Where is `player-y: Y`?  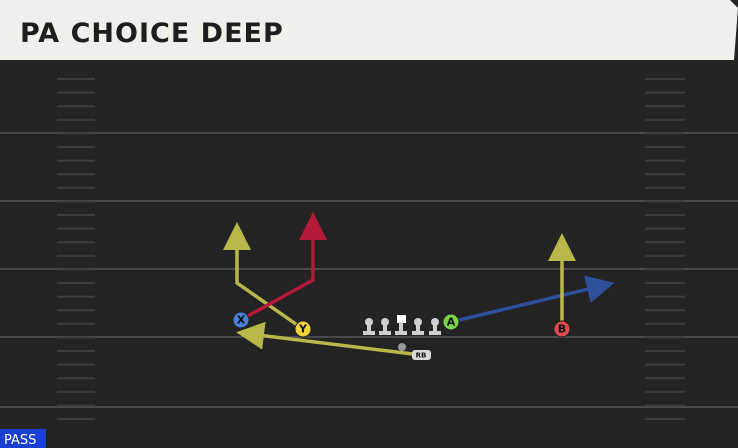 player-y: Y is located at coordinates (303, 329).